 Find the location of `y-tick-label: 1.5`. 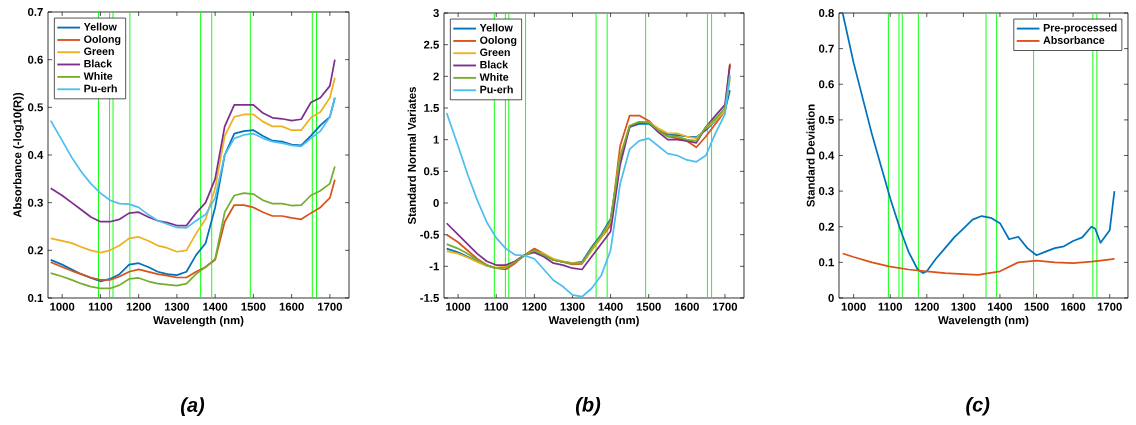

y-tick-label: 1.5 is located at coordinates (431, 108).